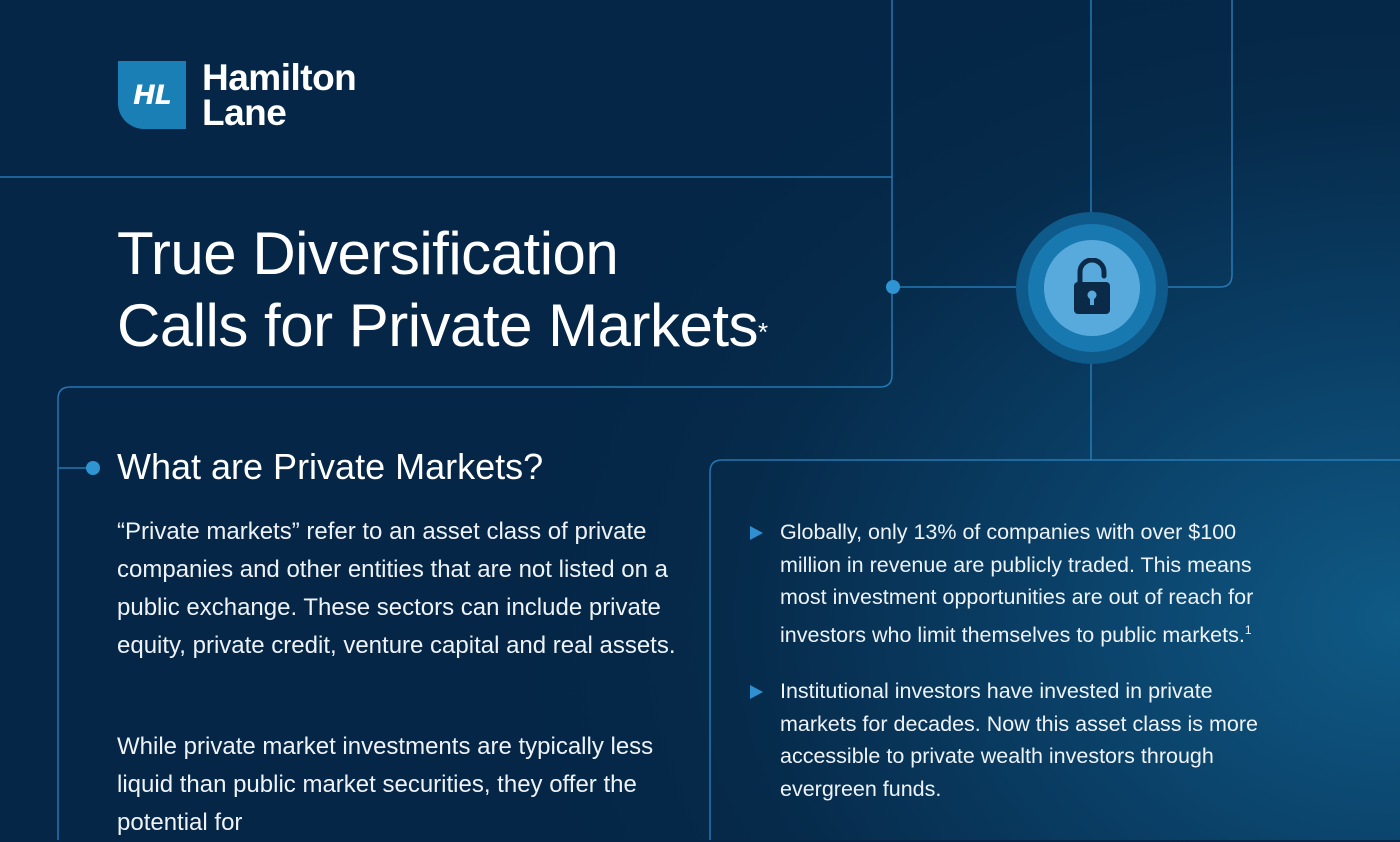 The height and width of the screenshot is (842, 1400). I want to click on section-heading: What are Private Markets?, so click(330, 466).